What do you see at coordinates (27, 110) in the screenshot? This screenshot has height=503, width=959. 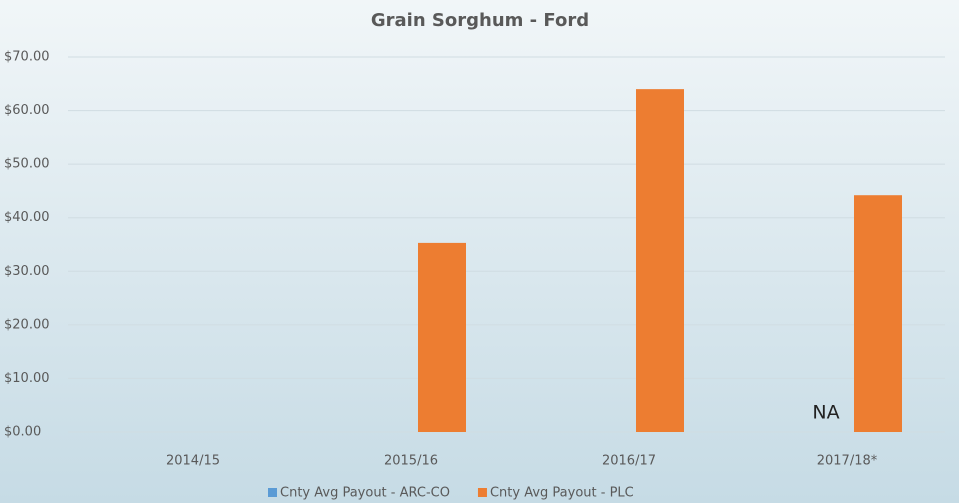 I see `y-tick-label: $60.00` at bounding box center [27, 110].